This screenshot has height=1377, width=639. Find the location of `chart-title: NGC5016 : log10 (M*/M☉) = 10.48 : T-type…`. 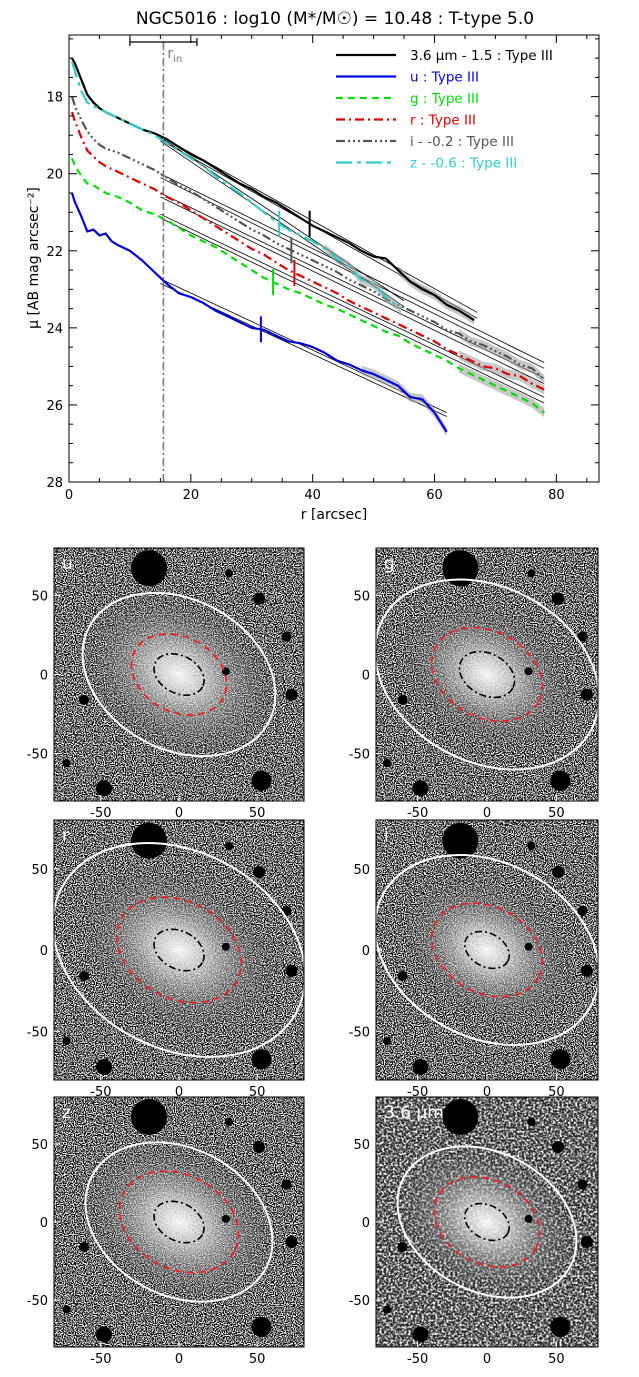

chart-title: NGC5016 : log10 (M*/M☉) = 10.48 : T-type… is located at coordinates (335, 19).